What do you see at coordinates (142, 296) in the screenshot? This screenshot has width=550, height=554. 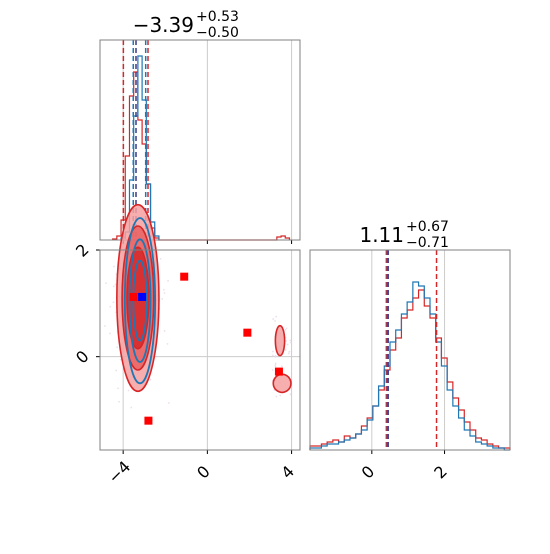 I see `marker-blue` at bounding box center [142, 296].